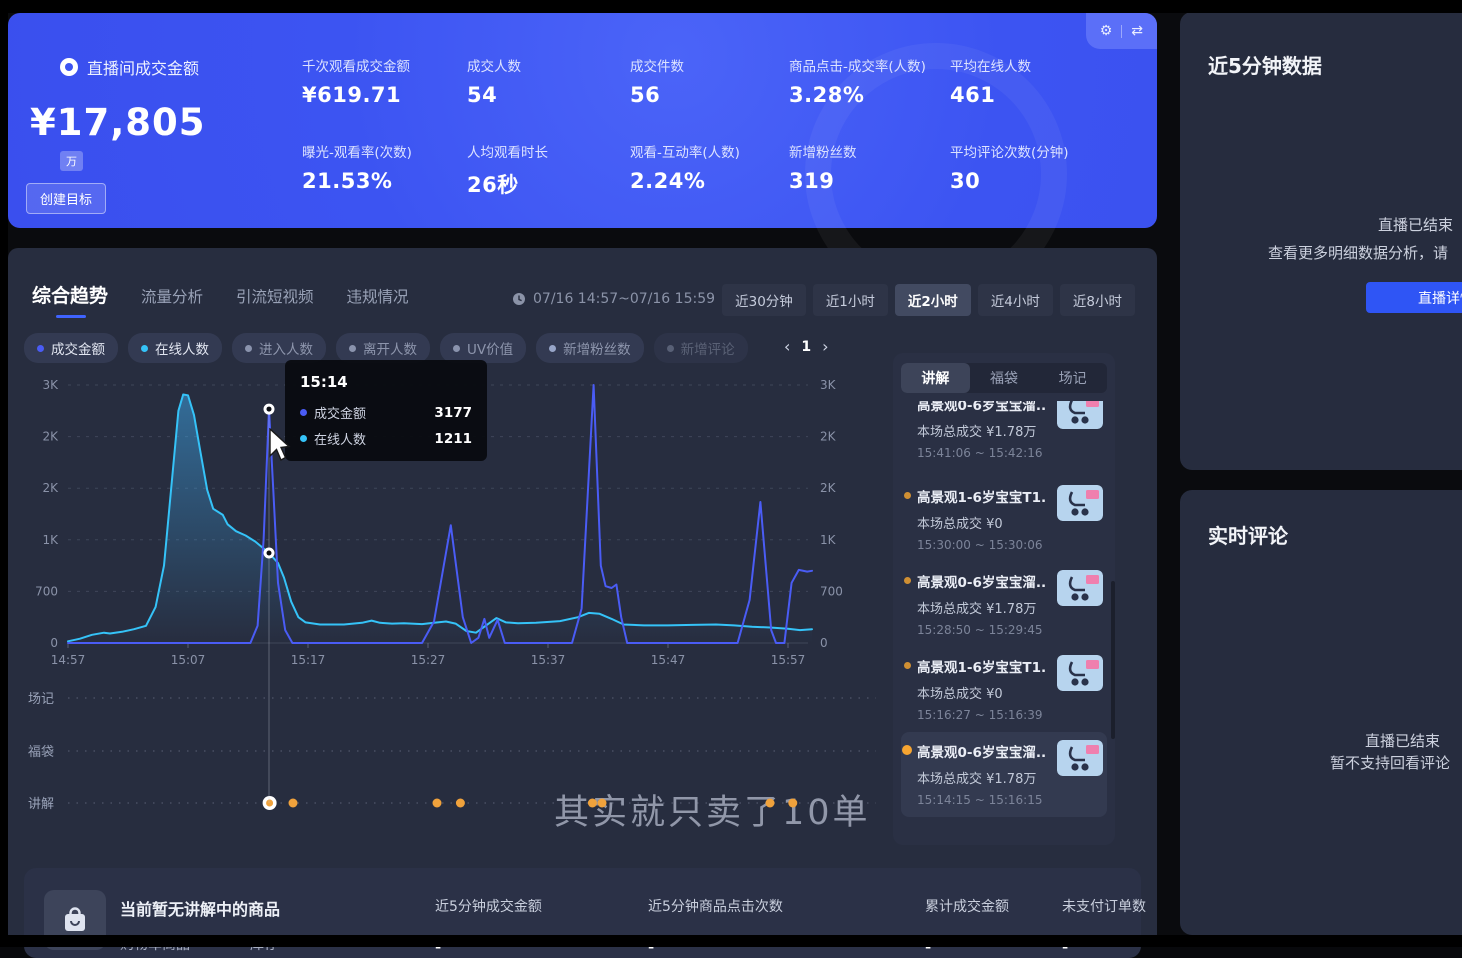  Describe the element at coordinates (66, 198) in the screenshot. I see `create-goal-button: 创建目标` at that location.